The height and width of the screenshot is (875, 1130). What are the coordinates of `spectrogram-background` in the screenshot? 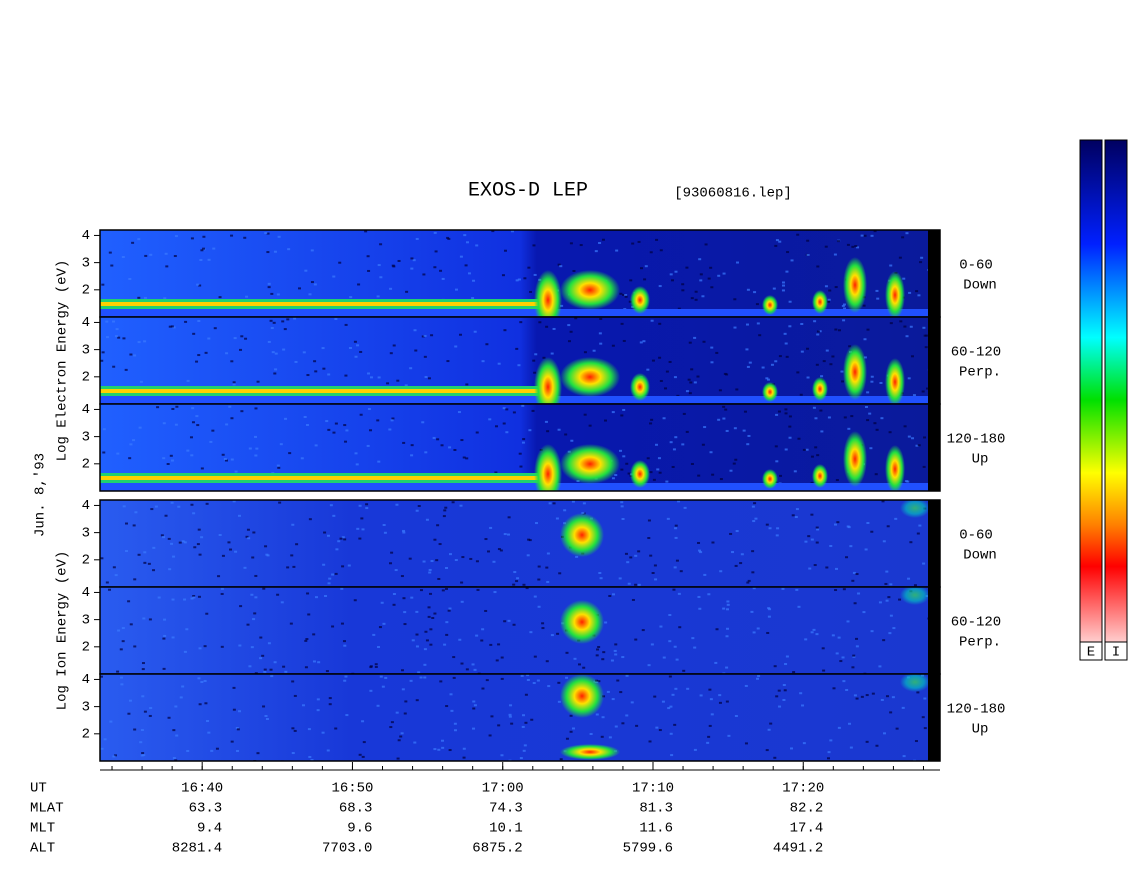 It's located at (520, 717).